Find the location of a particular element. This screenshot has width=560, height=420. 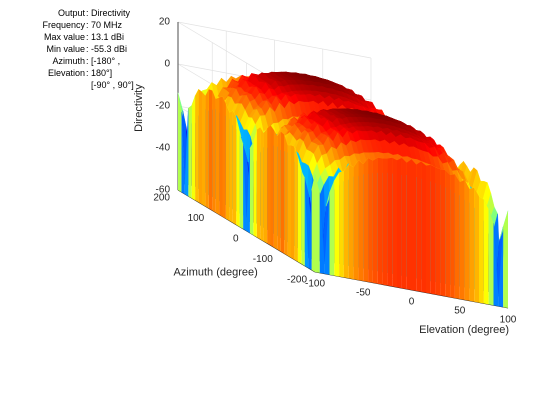

info-row: [-90° , 90°] is located at coordinates (100, 85).